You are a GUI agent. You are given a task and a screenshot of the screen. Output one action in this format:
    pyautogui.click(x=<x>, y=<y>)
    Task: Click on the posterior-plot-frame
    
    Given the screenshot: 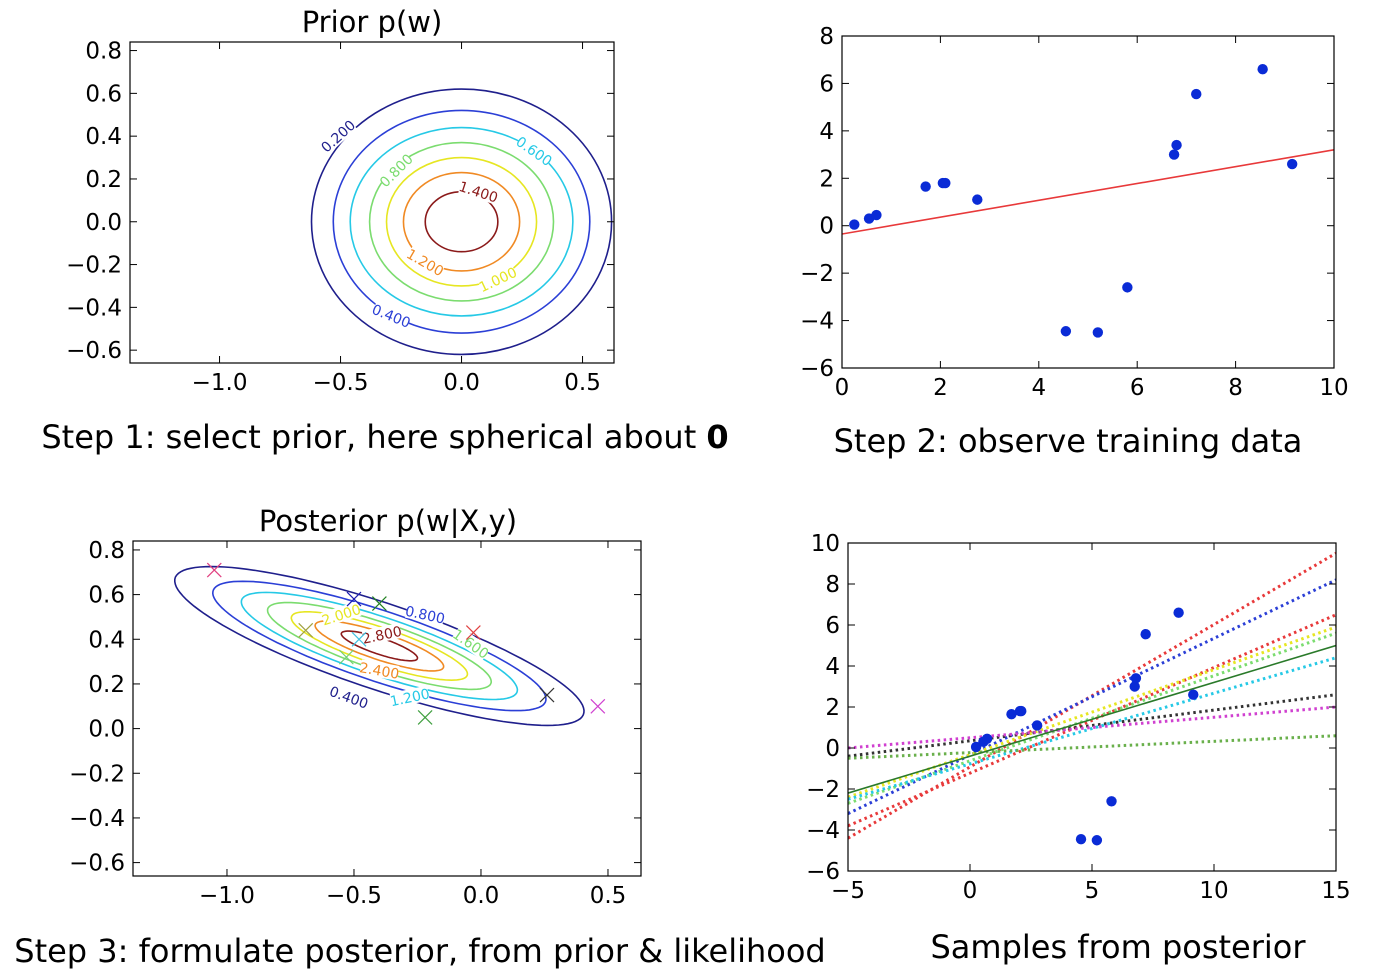 What is the action you would take?
    pyautogui.click(x=387, y=708)
    